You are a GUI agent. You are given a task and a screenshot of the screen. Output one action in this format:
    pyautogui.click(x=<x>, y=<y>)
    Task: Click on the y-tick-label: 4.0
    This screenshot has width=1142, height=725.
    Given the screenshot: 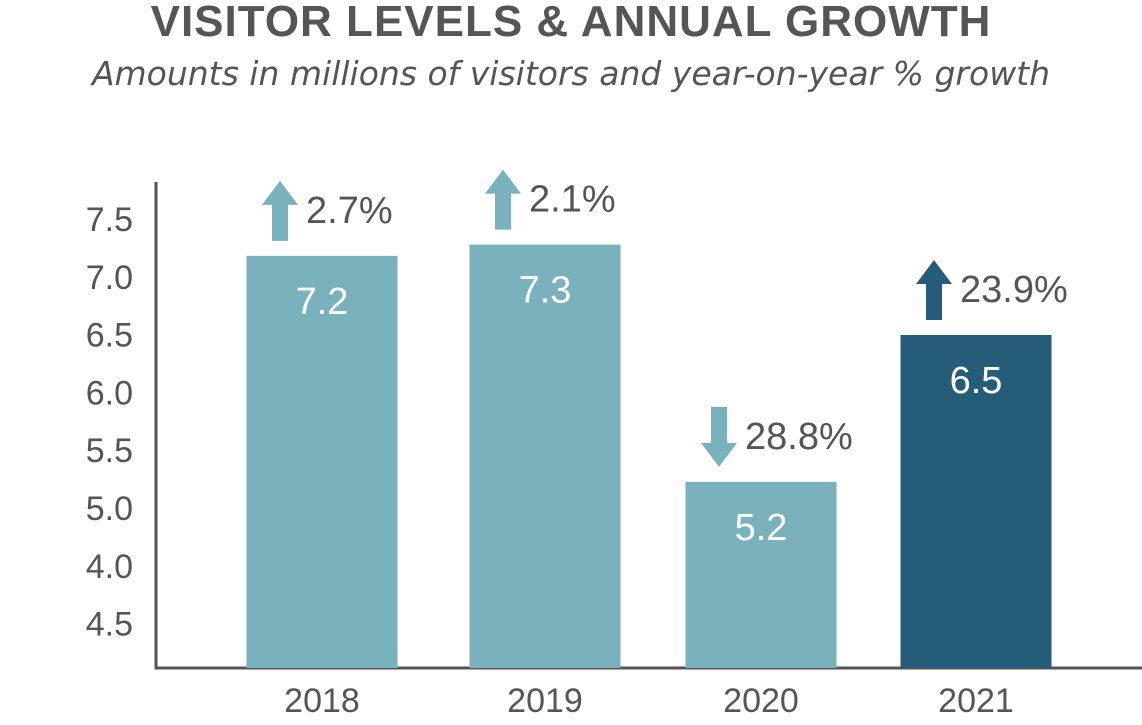 What is the action you would take?
    pyautogui.click(x=109, y=567)
    